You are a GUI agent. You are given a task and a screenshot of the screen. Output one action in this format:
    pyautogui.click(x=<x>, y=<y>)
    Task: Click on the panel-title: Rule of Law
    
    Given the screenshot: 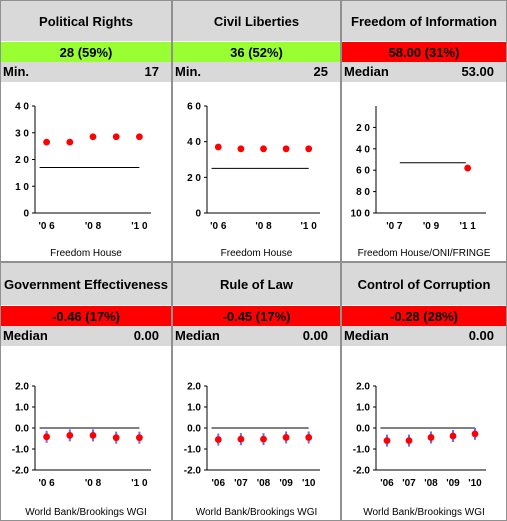 What is the action you would take?
    pyautogui.click(x=256, y=284)
    